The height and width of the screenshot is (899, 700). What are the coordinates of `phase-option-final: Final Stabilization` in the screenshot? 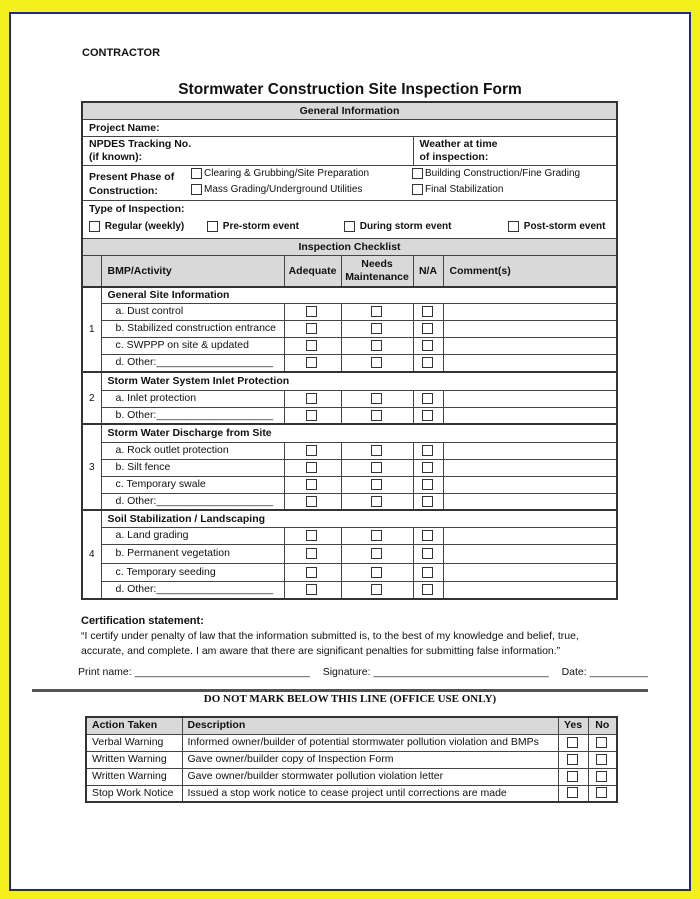 It's located at (457, 189).